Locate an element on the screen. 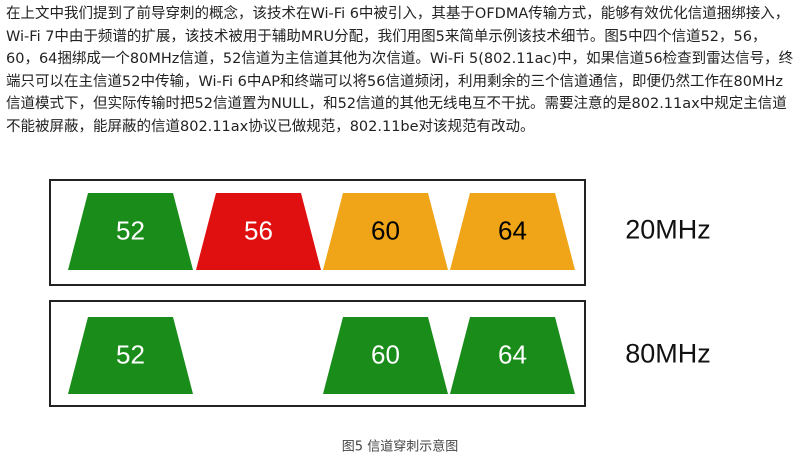 This screenshot has width=800, height=463. bandwidth-label: 20MHz is located at coordinates (668, 230).